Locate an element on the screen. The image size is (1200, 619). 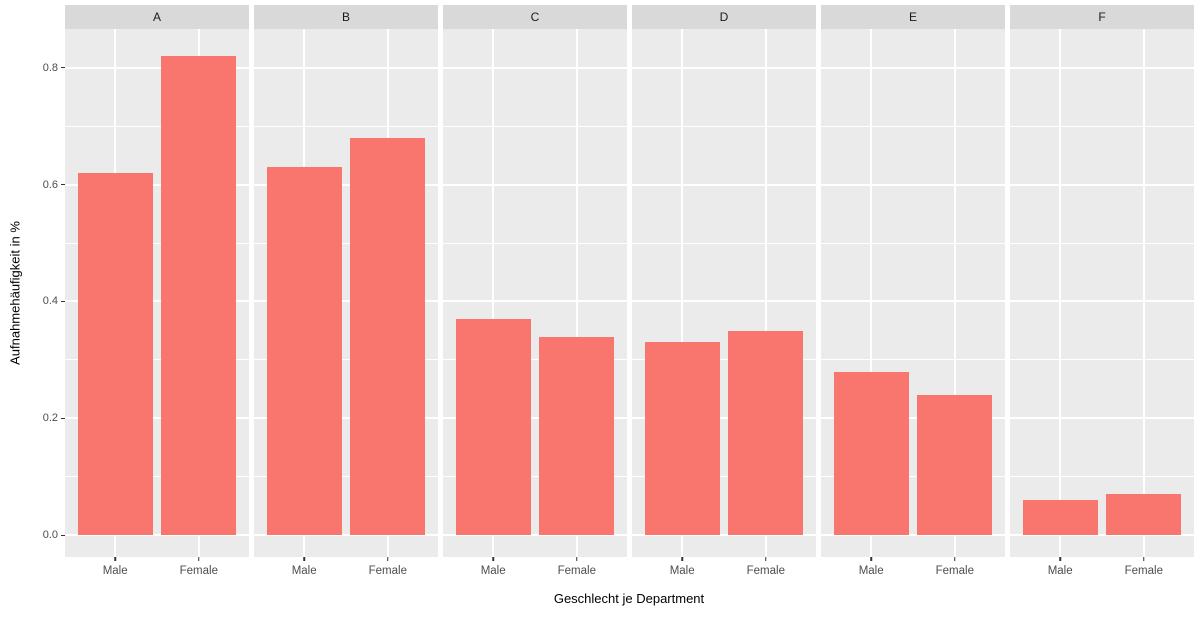
facet-strip-label: E is located at coordinates (912, 17).